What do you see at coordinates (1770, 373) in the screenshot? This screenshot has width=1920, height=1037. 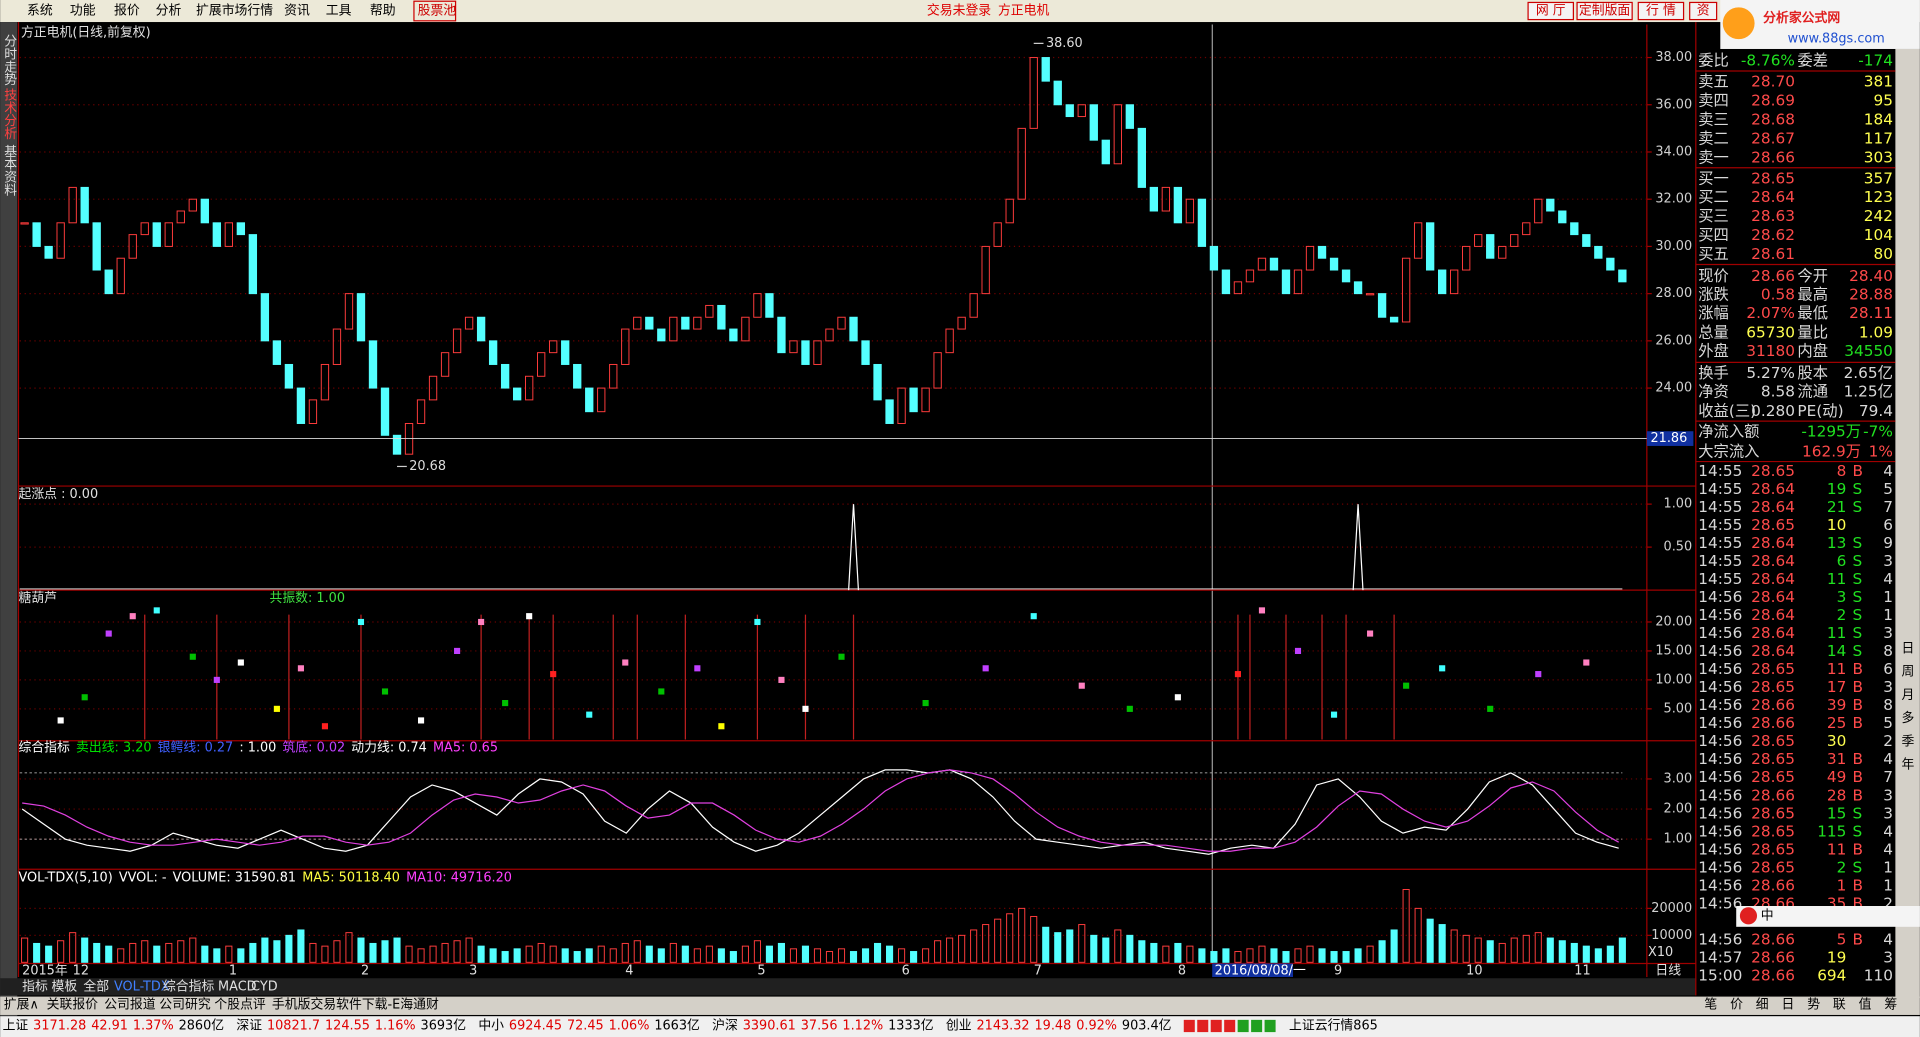 I see `quote-value: 5.27%` at bounding box center [1770, 373].